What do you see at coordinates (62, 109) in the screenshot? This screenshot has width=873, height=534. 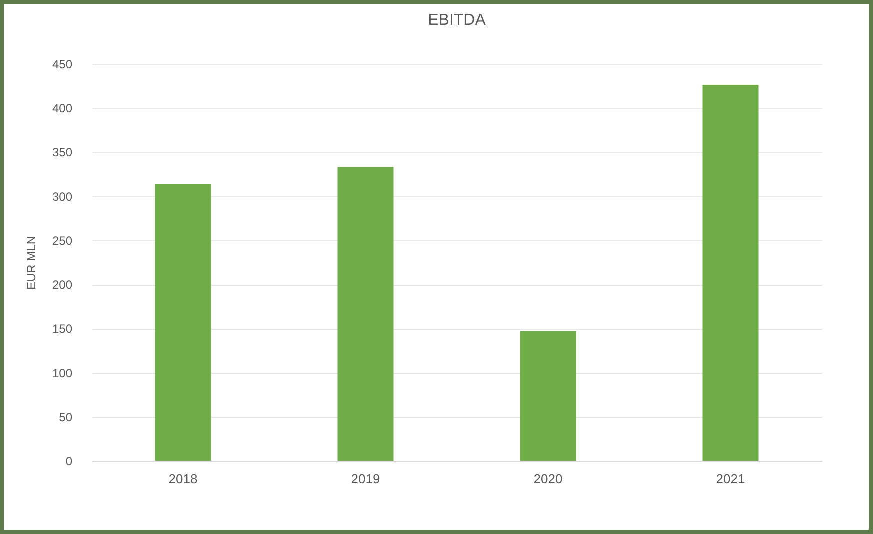 I see `y-tick-label: 400` at bounding box center [62, 109].